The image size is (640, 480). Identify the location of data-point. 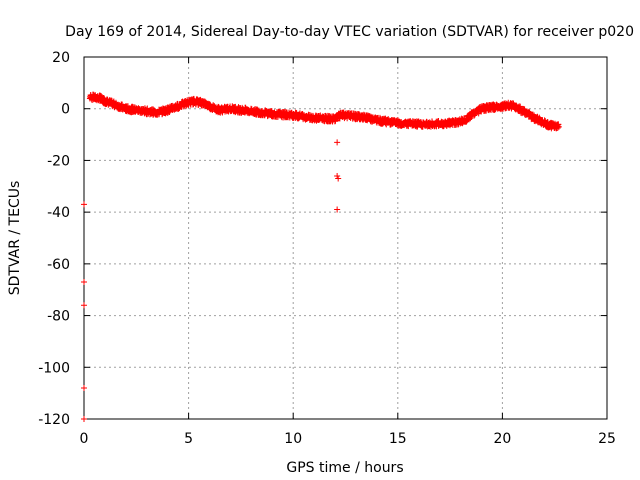
(558, 126).